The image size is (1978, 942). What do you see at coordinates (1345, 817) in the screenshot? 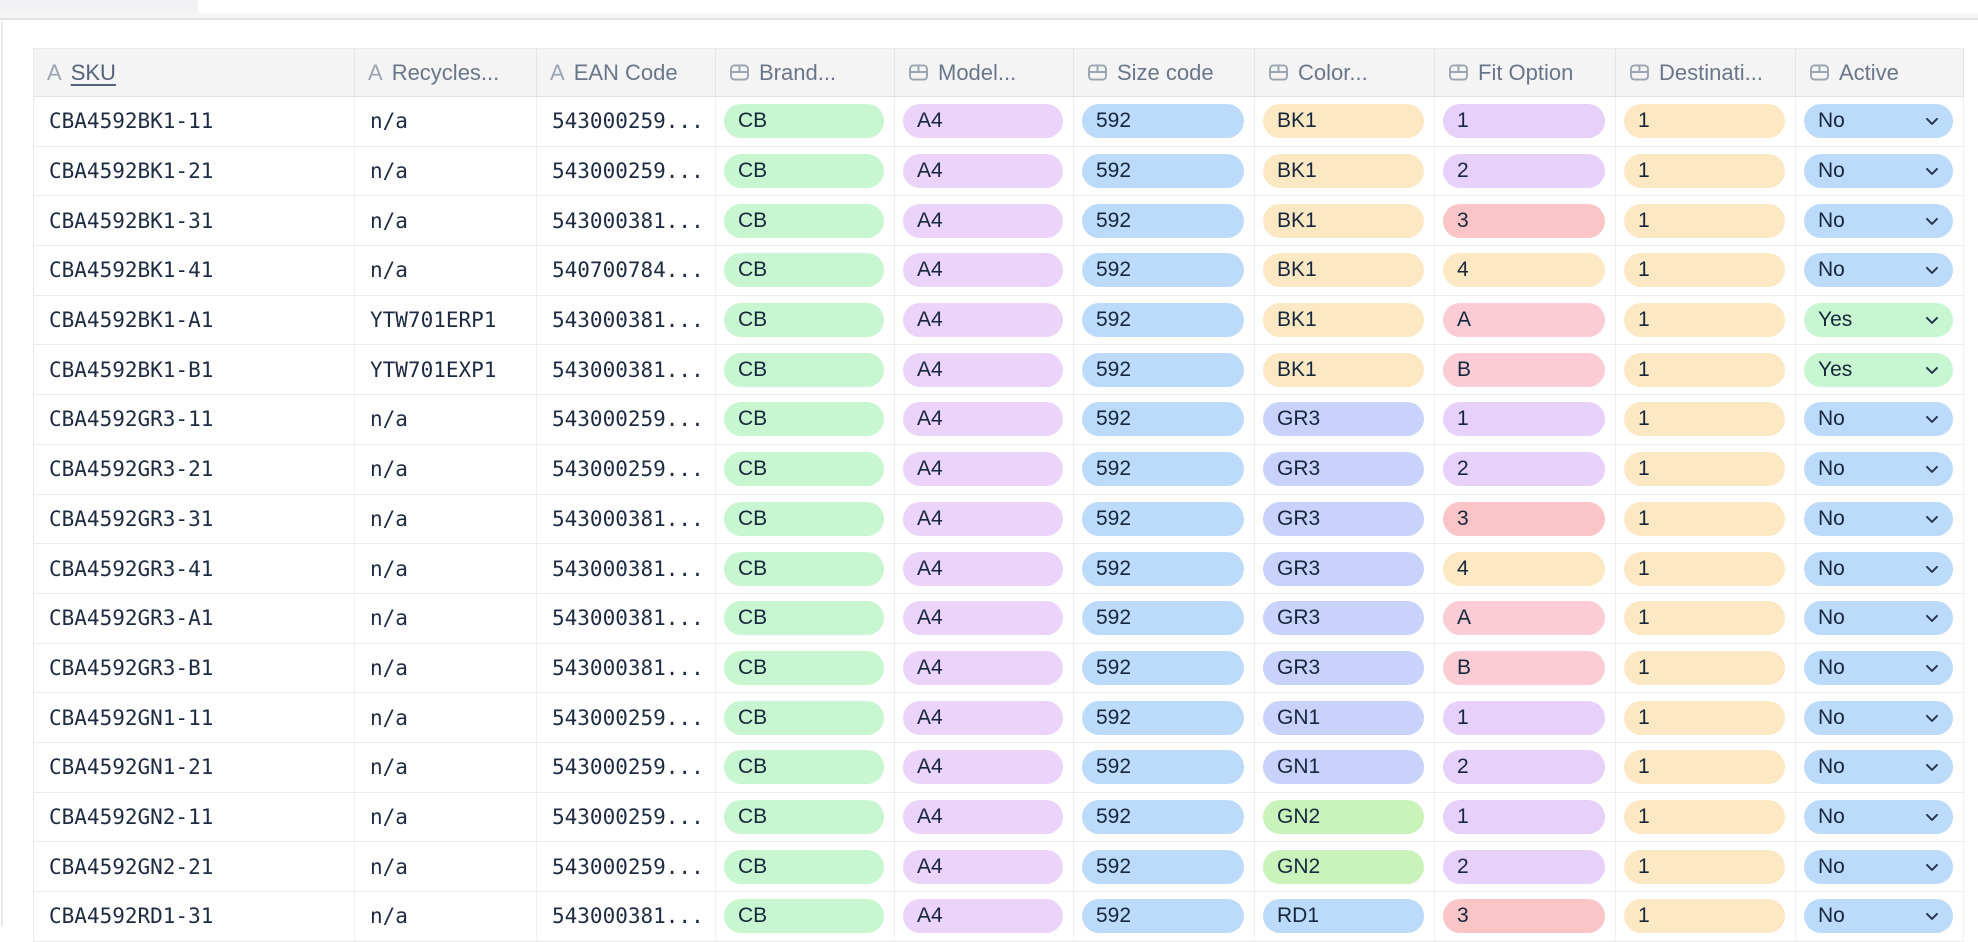
I see `color-cell: GN2` at bounding box center [1345, 817].